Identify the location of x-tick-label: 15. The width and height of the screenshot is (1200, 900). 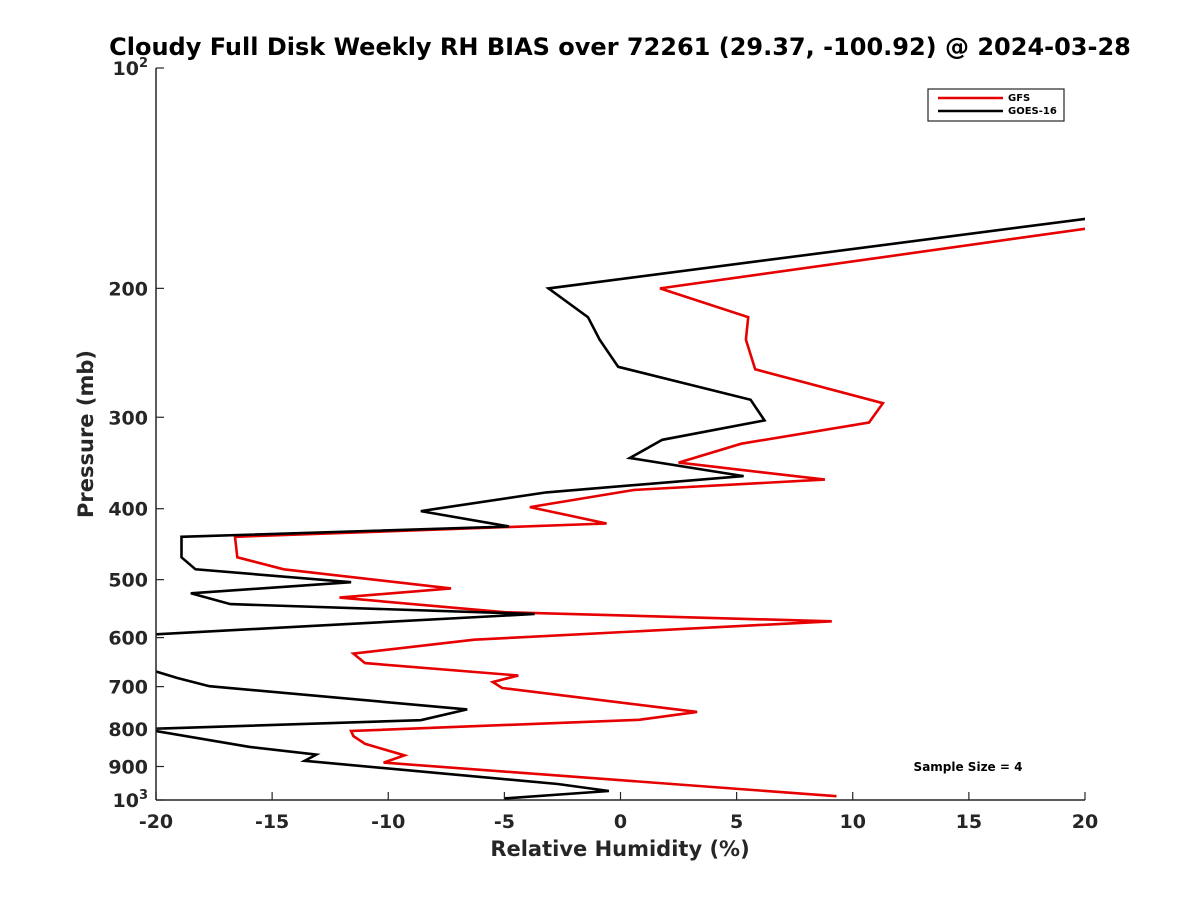
(969, 822).